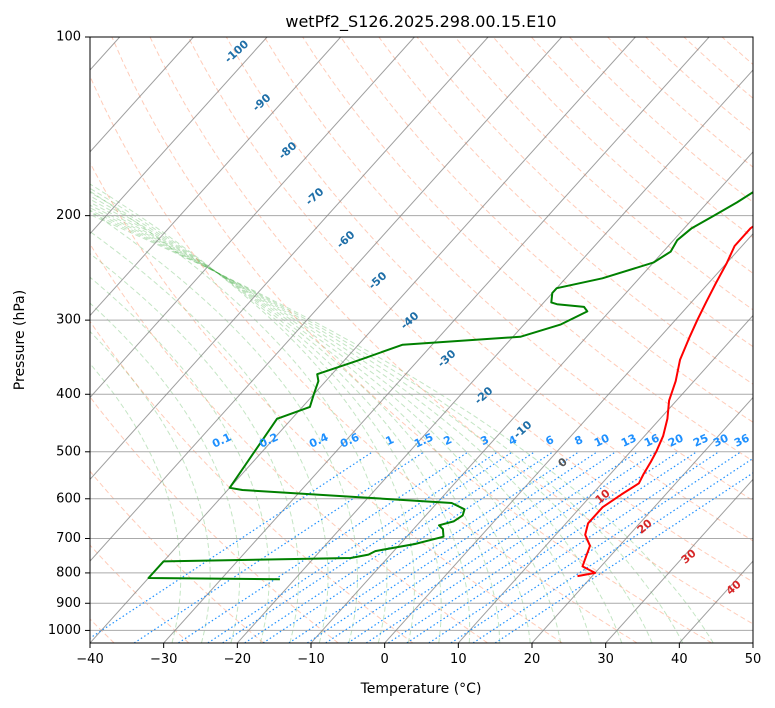 This screenshot has height=708, width=775. I want to click on mixing-ratio-label: 10, so click(602, 440).